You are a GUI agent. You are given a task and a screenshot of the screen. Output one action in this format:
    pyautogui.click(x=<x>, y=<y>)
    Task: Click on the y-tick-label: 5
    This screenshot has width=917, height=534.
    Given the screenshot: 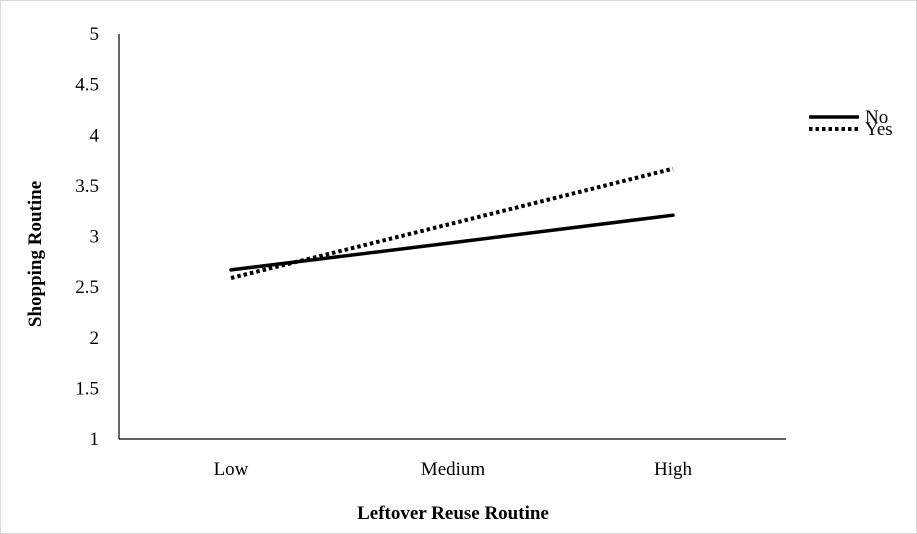 What is the action you would take?
    pyautogui.click(x=95, y=34)
    